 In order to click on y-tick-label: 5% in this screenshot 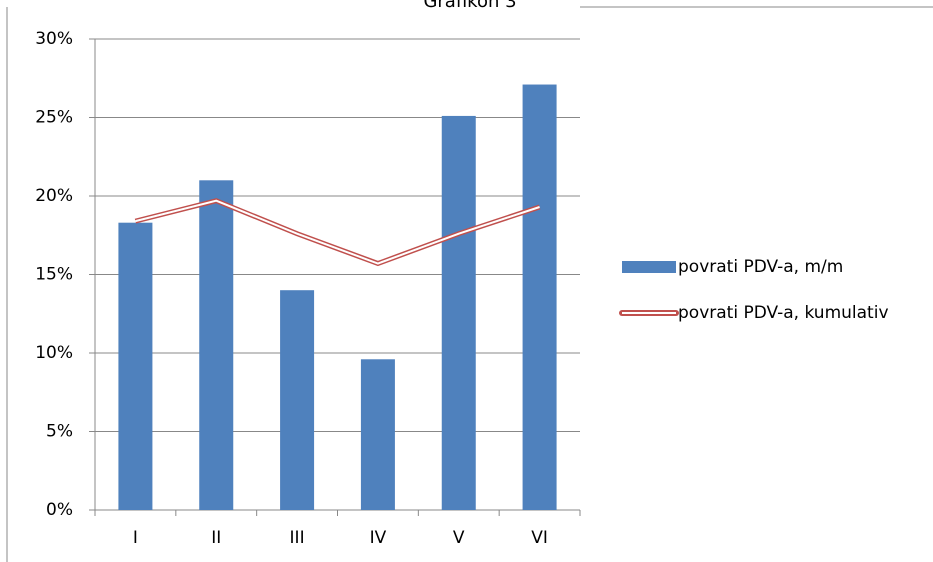, I will do `click(59, 432)`.